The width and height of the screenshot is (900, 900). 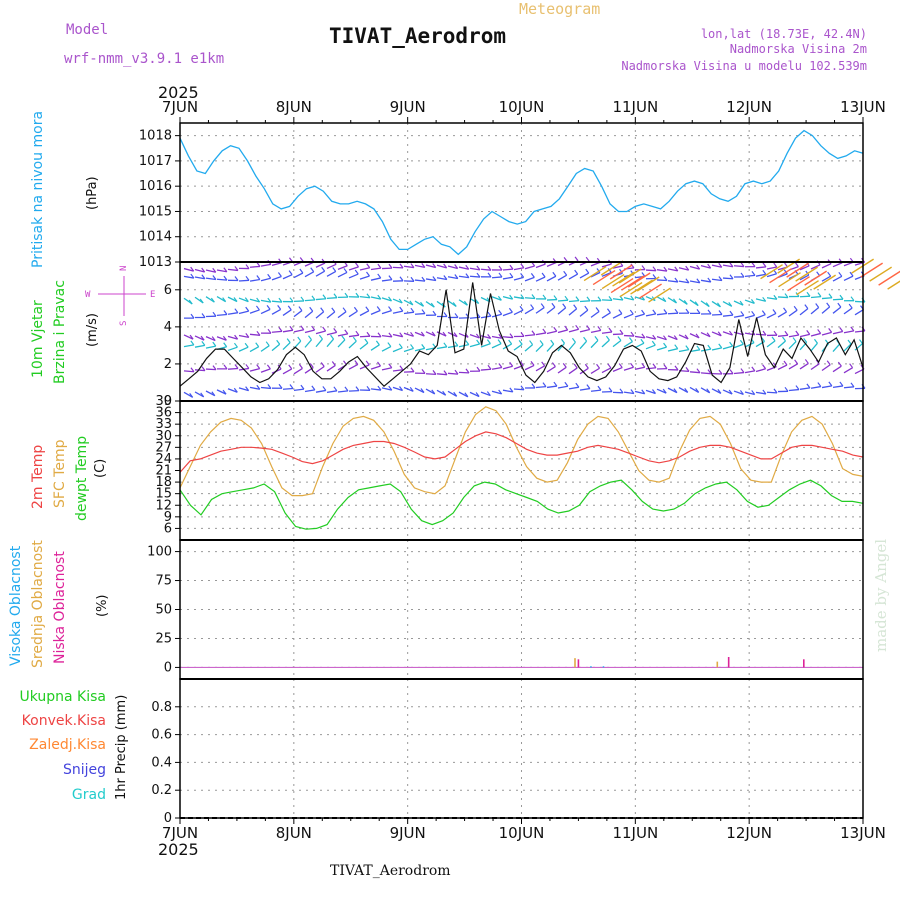 I want to click on y-tick-label: 30, so click(x=163, y=436).